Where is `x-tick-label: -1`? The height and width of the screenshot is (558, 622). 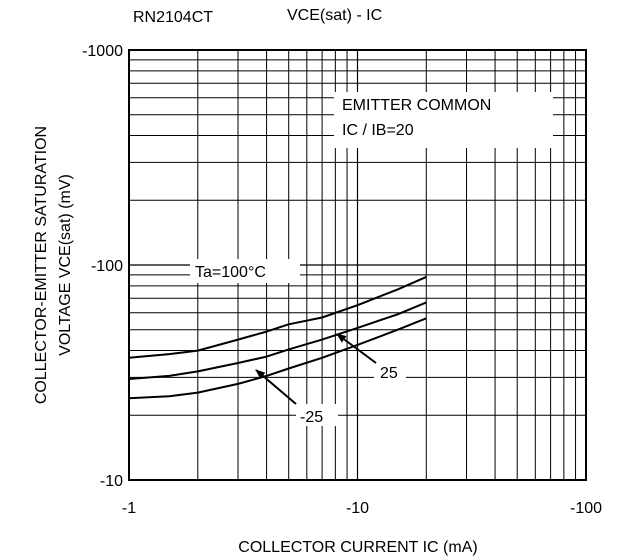 x-tick-label: -1 is located at coordinates (129, 508).